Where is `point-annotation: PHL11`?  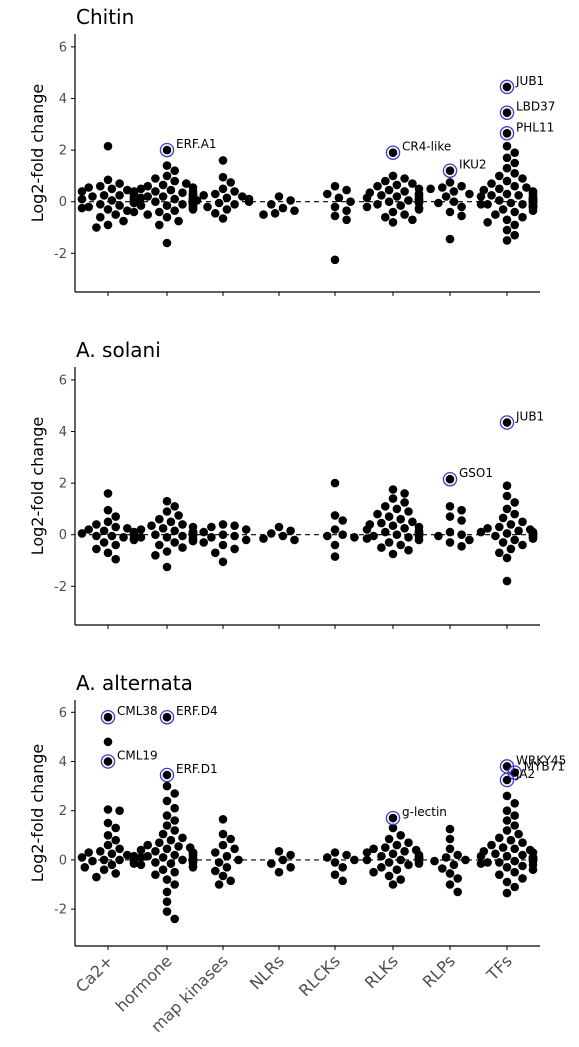
point-annotation: PHL11 is located at coordinates (535, 127).